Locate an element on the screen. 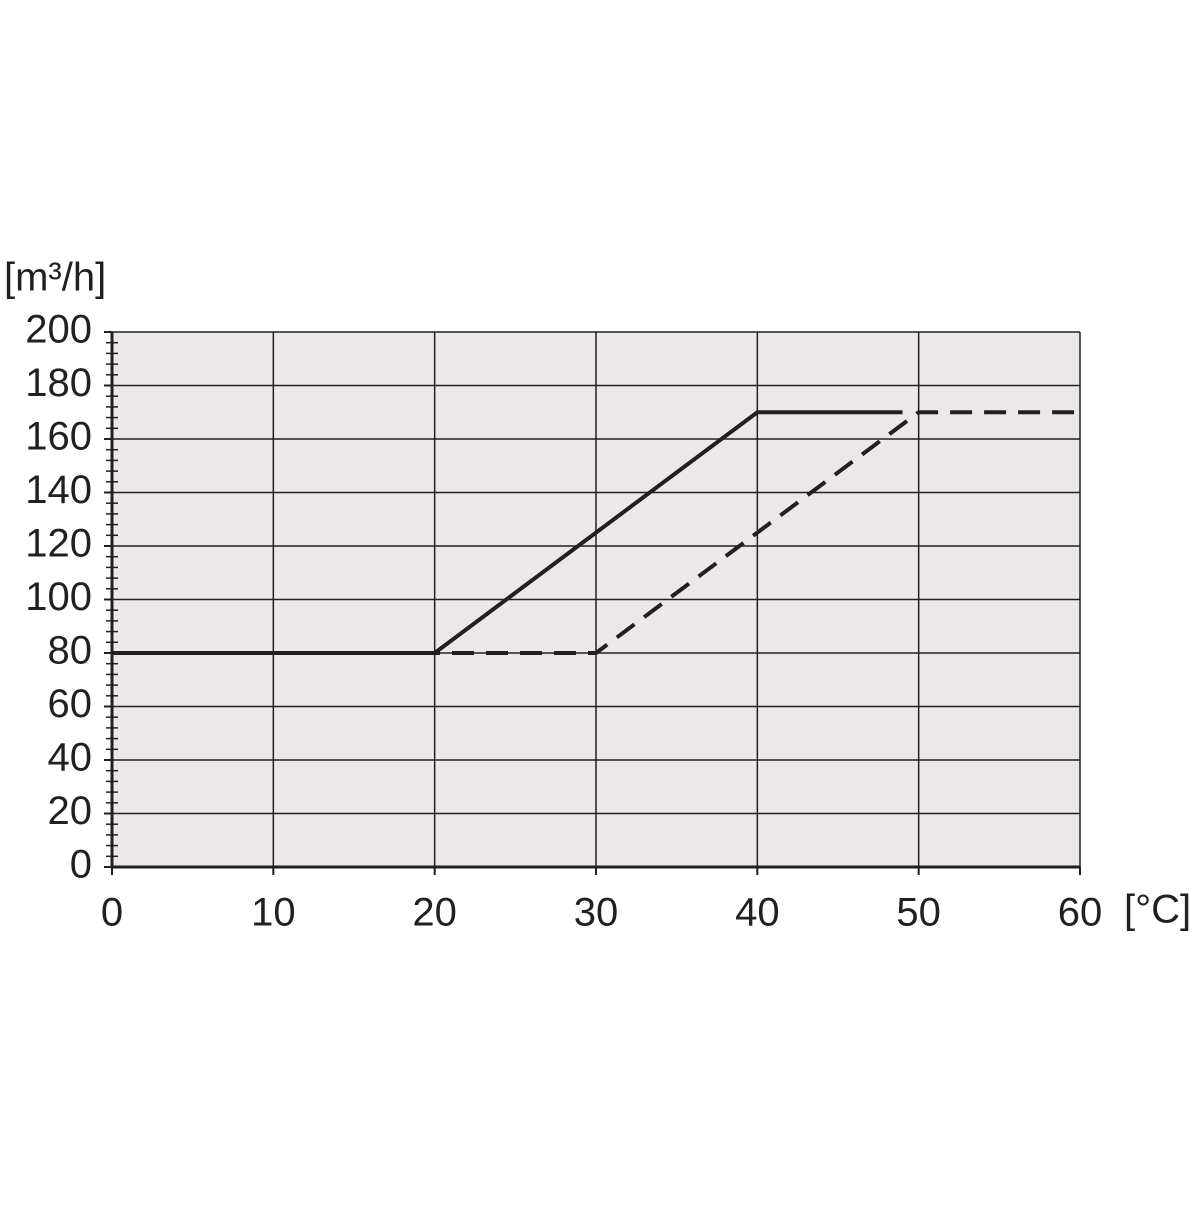  y-tick-label: 120 is located at coordinates (58, 544).